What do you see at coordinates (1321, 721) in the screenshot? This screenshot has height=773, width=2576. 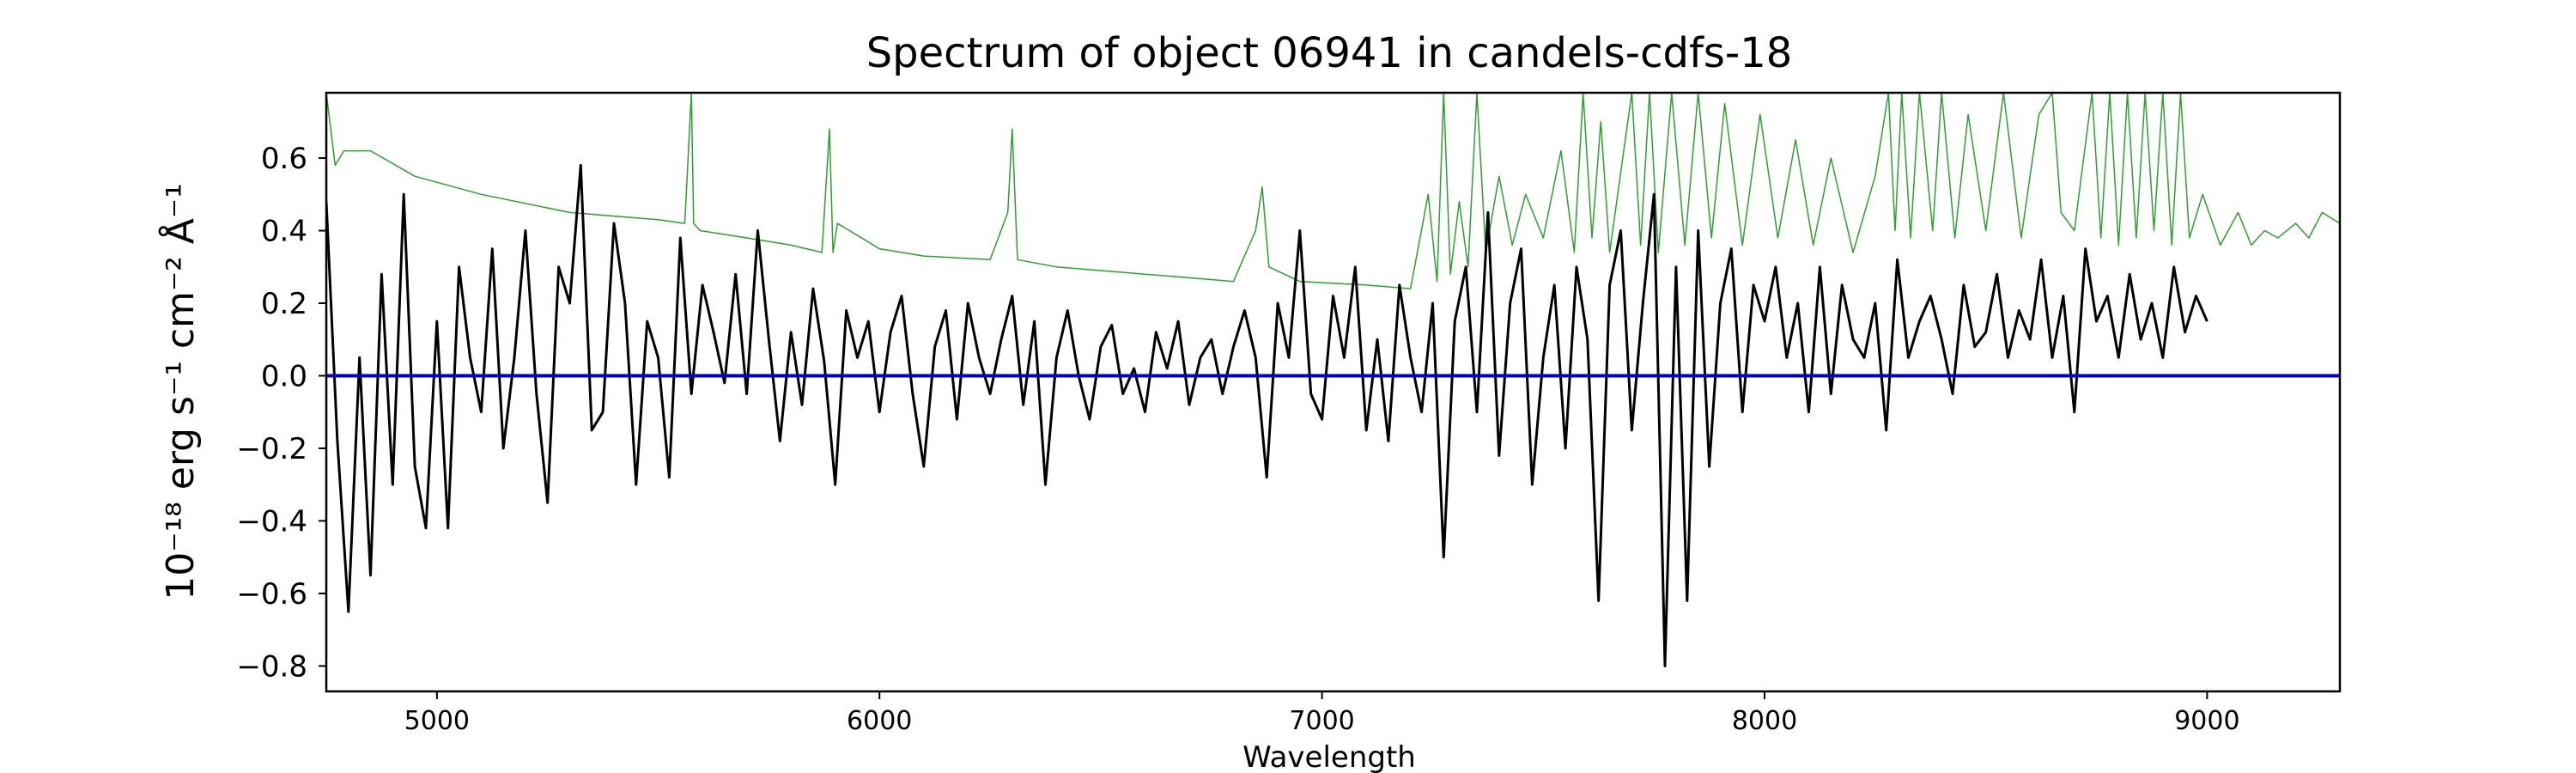 I see `x-tick-label: 7000` at bounding box center [1321, 721].